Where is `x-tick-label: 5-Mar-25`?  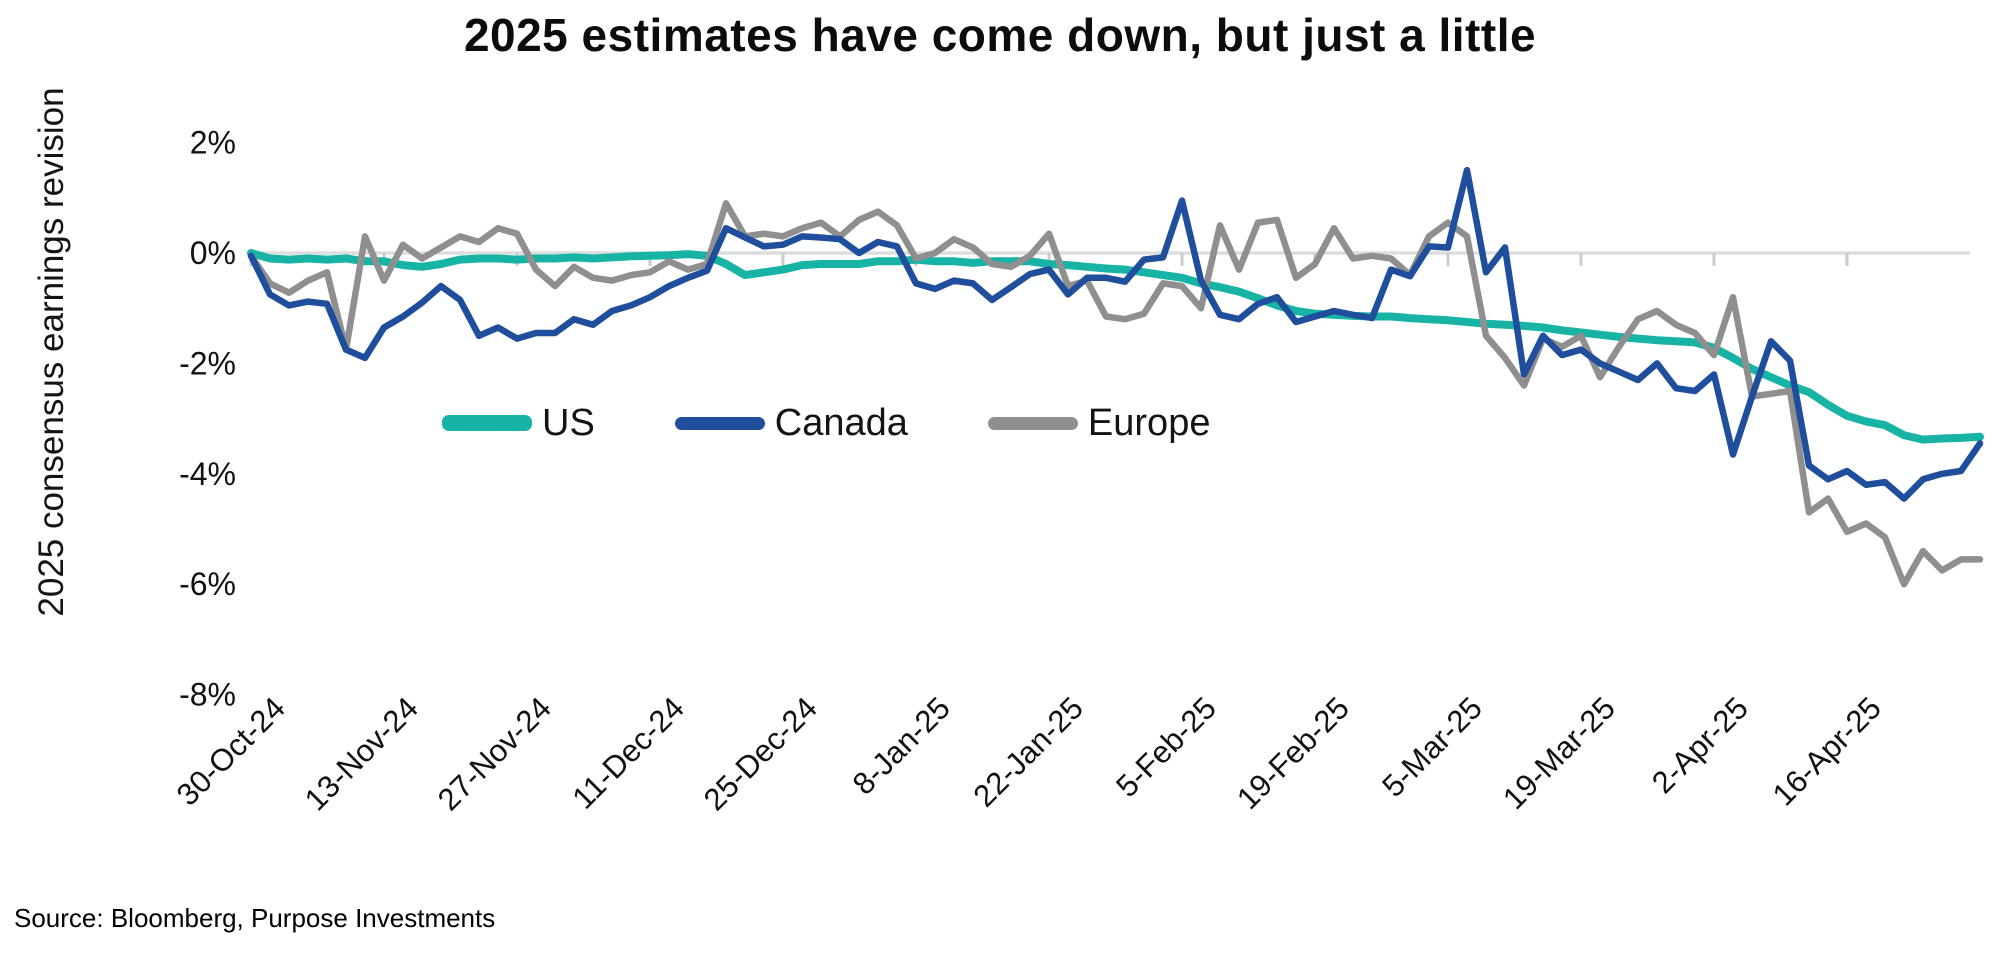
x-tick-label: 5-Mar-25 is located at coordinates (1432, 747).